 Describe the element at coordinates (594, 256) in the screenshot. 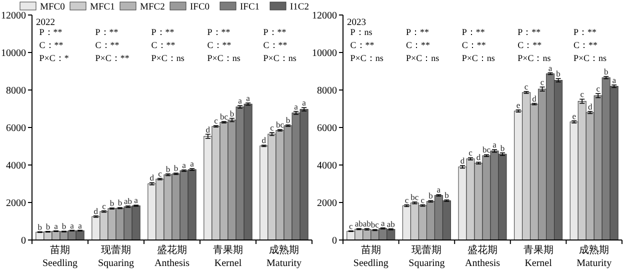

I see `x-tick-label: 成熟期 Maturity` at that location.